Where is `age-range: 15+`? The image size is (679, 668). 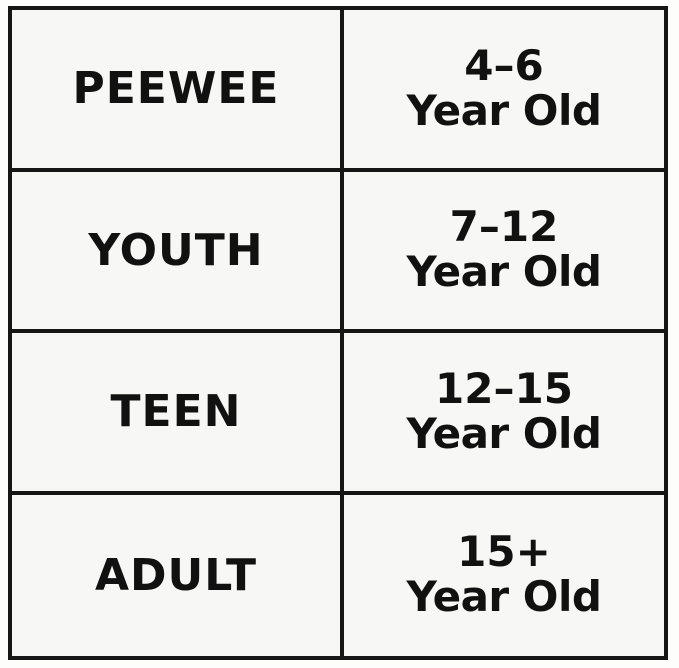 age-range: 15+ is located at coordinates (504, 552).